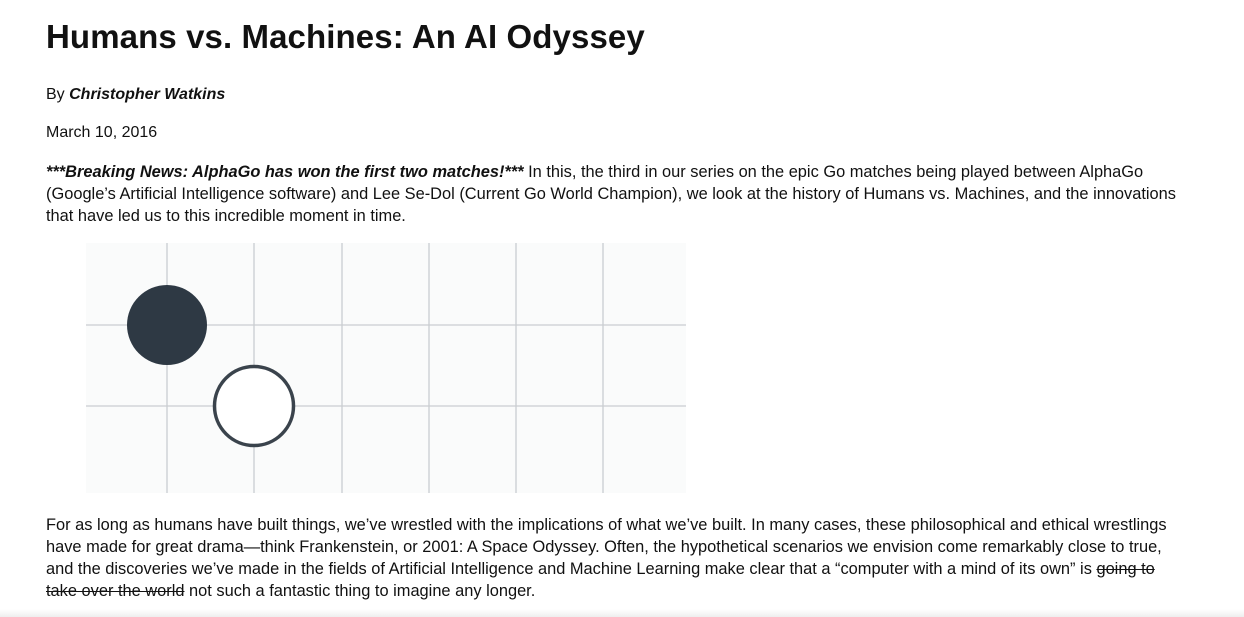 This screenshot has width=1244, height=617. I want to click on byline: By Christopher Watkins, so click(135, 95).